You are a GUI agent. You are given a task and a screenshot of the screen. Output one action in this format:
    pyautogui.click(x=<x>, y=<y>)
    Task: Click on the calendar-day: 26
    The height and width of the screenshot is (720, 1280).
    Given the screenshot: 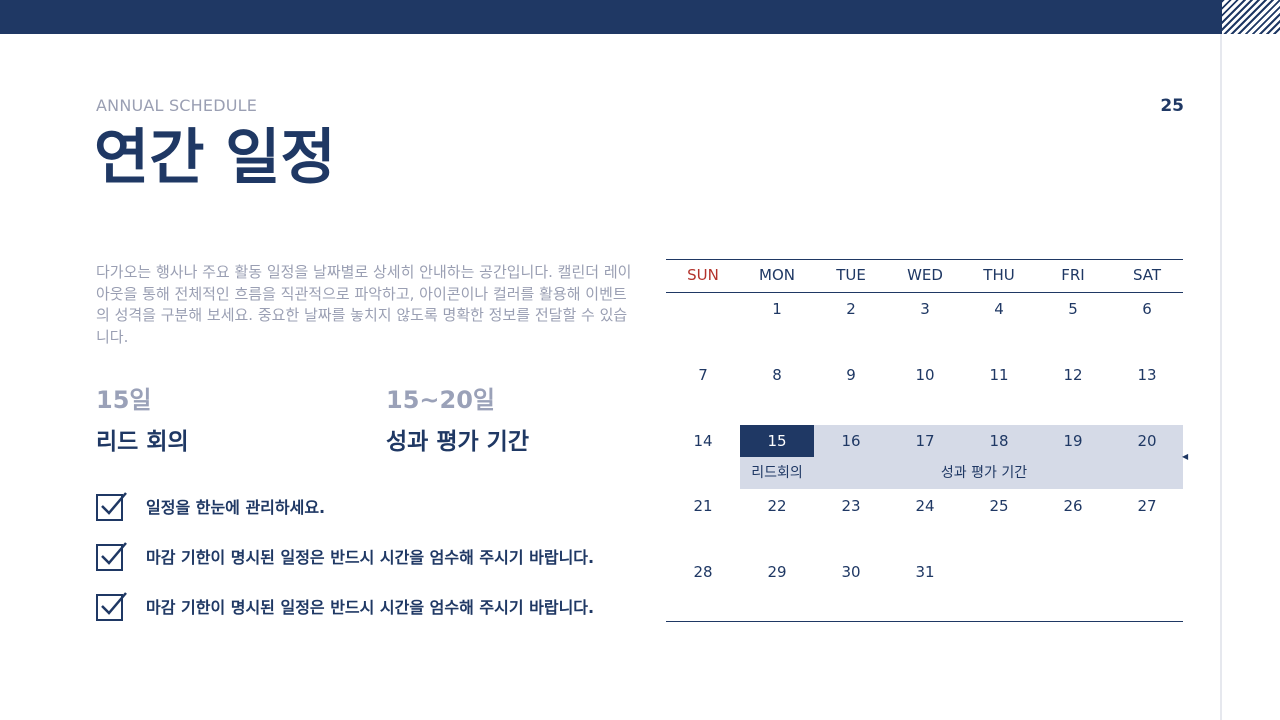 What is the action you would take?
    pyautogui.click(x=1073, y=506)
    